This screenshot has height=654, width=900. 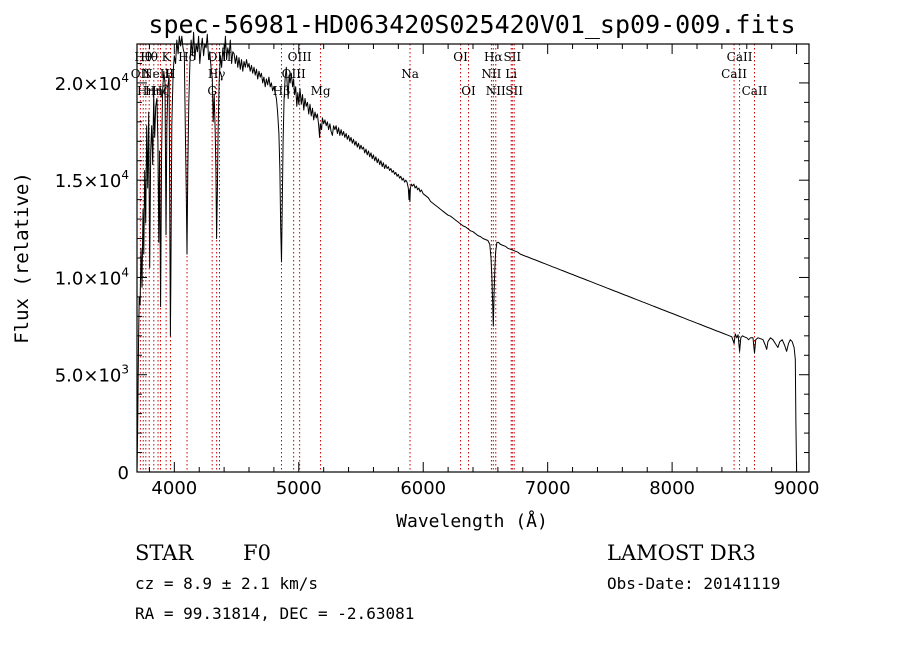 I want to click on x-tick-label-1: 5000, so click(x=299, y=488).